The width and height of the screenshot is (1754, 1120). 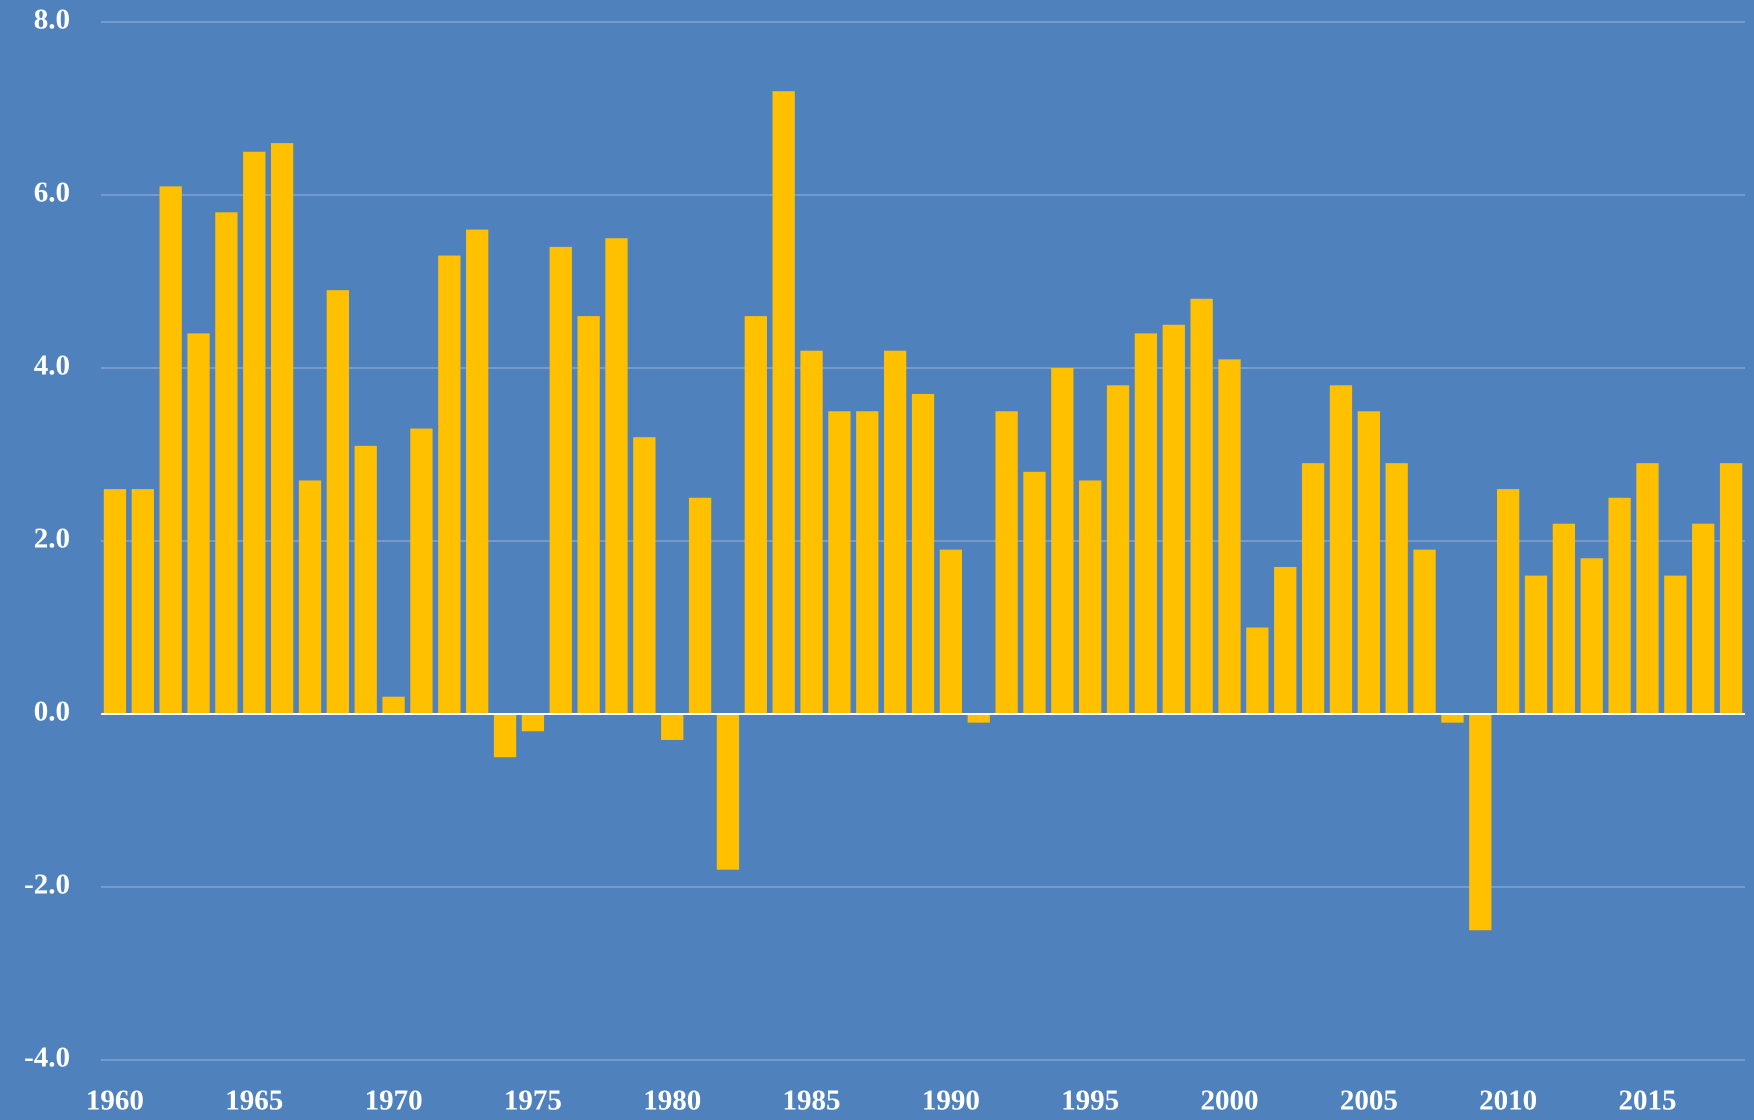 What do you see at coordinates (812, 1101) in the screenshot?
I see `x-tick-label: 1985` at bounding box center [812, 1101].